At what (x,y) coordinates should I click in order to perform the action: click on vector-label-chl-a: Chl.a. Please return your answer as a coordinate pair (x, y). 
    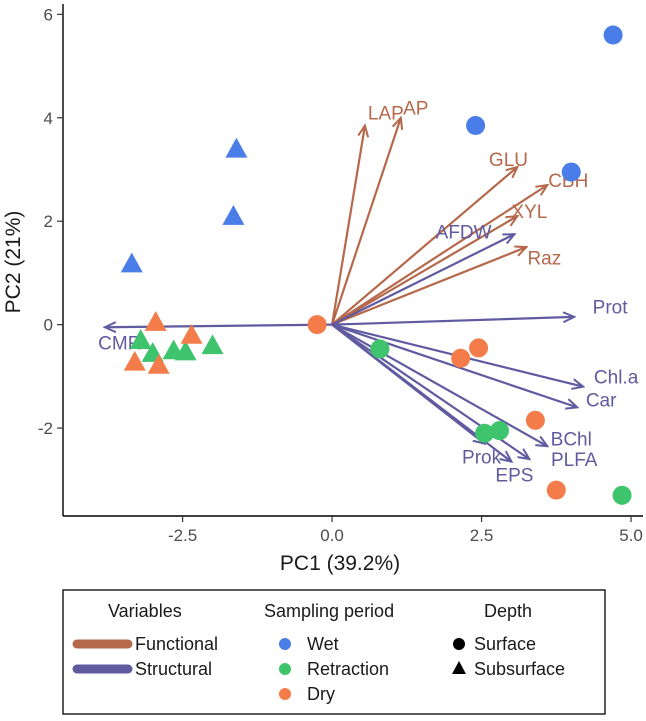
    Looking at the image, I should click on (616, 377).